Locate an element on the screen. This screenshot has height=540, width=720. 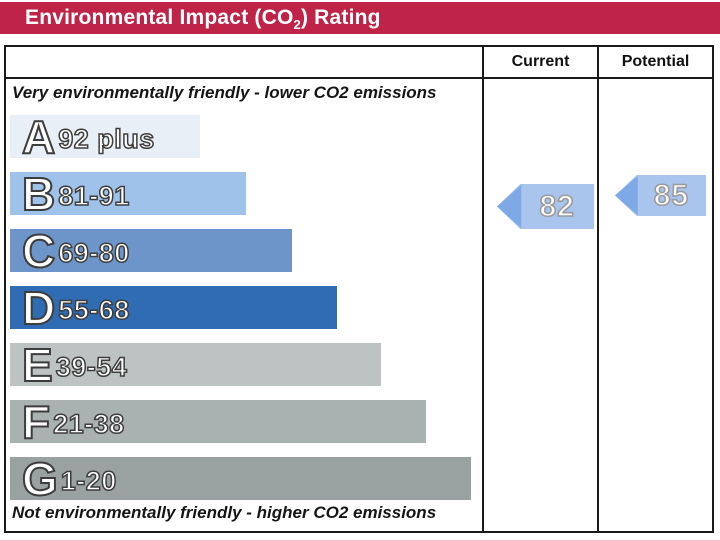
band-letter: B is located at coordinates (38, 193).